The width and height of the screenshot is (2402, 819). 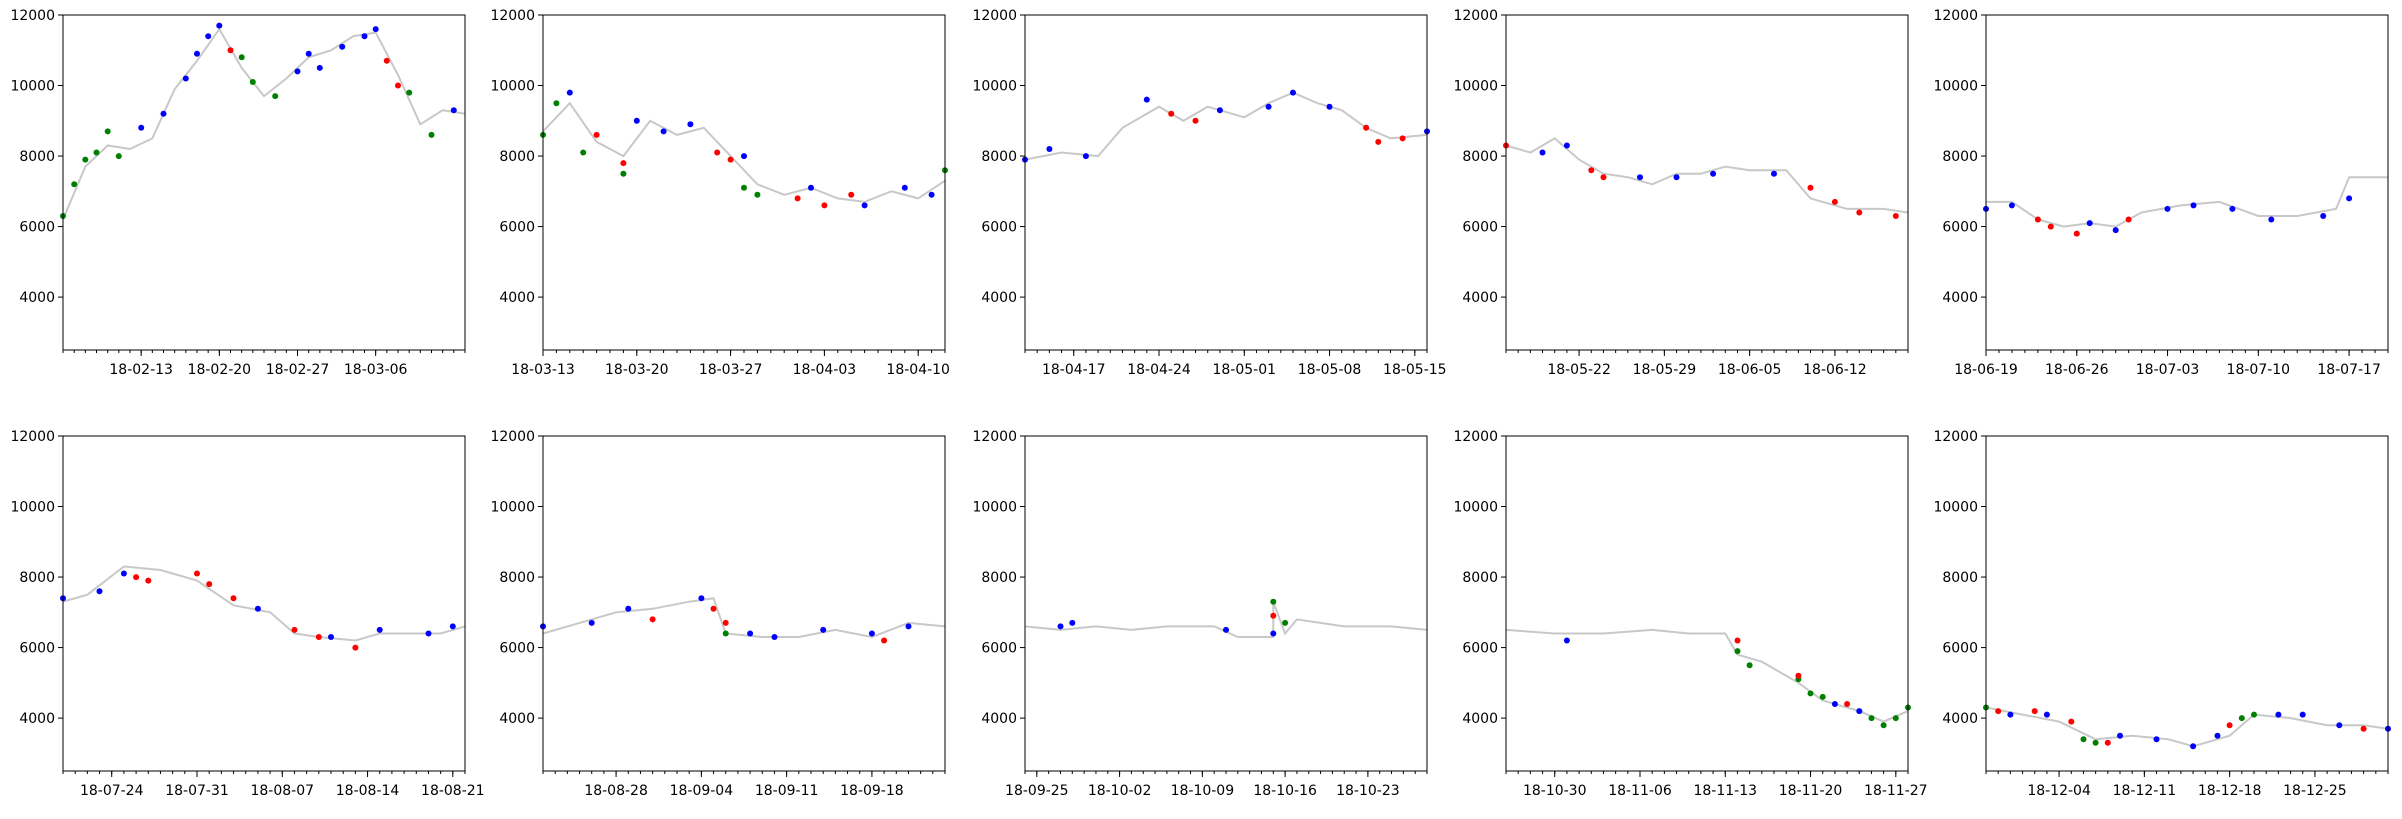 I want to click on x-tick-label: 18-12-11, so click(x=2145, y=791).